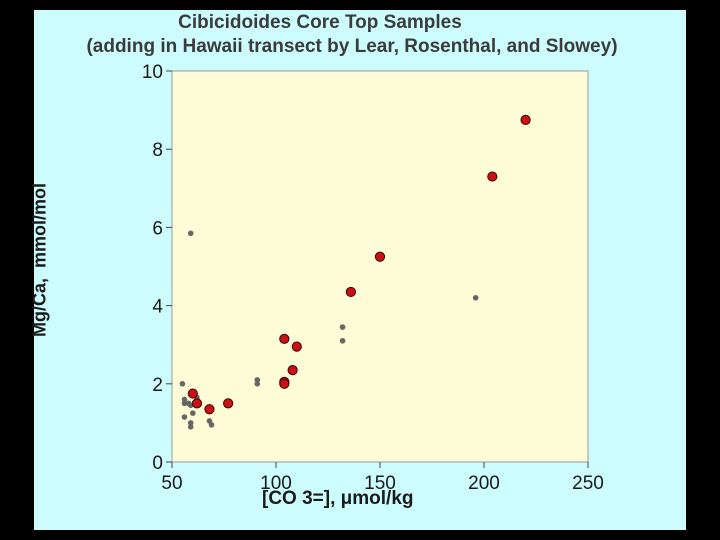  I want to click on chart-title-line1: Cibicidoides Core Top Samples, so click(320, 22).